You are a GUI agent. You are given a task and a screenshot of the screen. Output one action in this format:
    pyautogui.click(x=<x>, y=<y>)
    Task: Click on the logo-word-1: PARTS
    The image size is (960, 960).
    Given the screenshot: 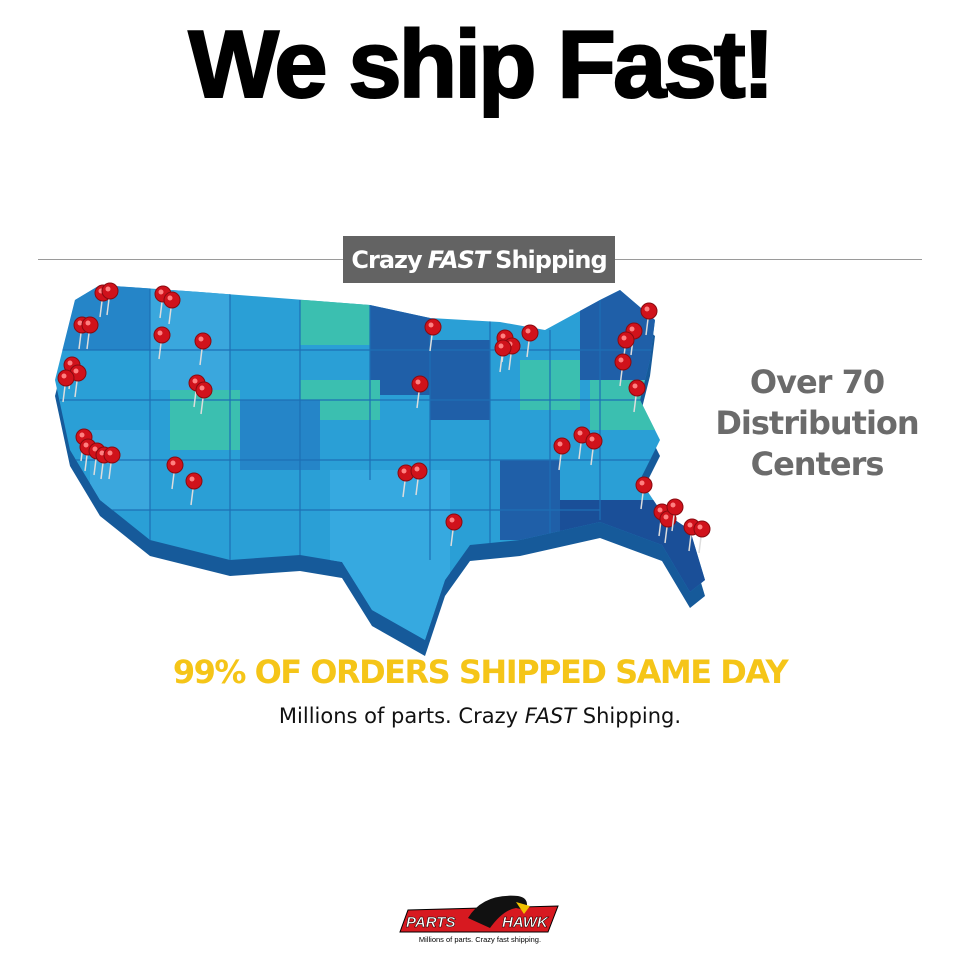 What is the action you would take?
    pyautogui.click(x=430, y=922)
    